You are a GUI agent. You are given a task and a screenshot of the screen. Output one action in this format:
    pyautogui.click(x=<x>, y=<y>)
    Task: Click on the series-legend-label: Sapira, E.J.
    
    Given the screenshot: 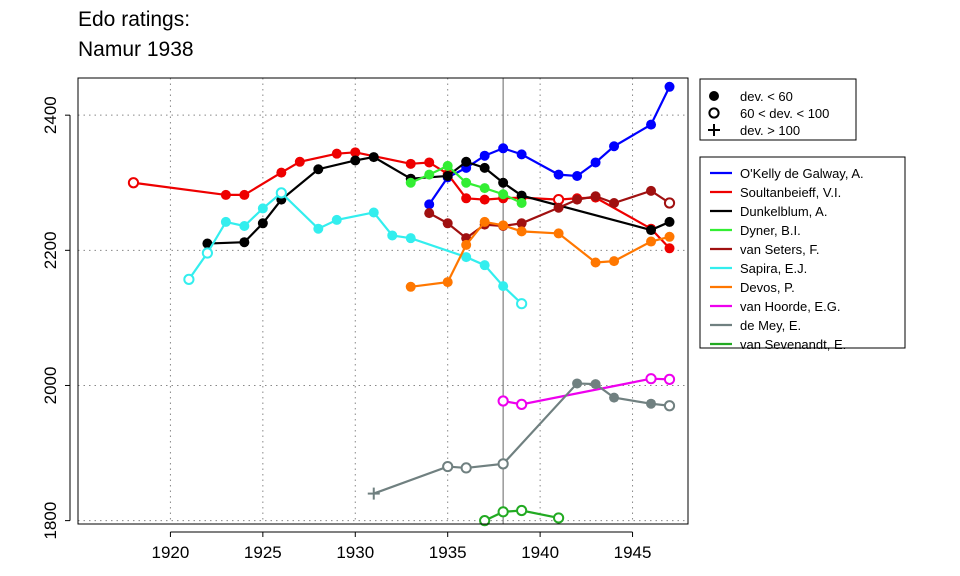 What is the action you would take?
    pyautogui.click(x=773, y=268)
    